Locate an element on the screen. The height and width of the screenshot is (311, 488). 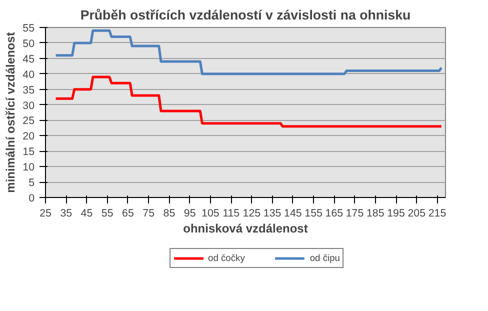
y-tick-label: 15 is located at coordinates (28, 152).